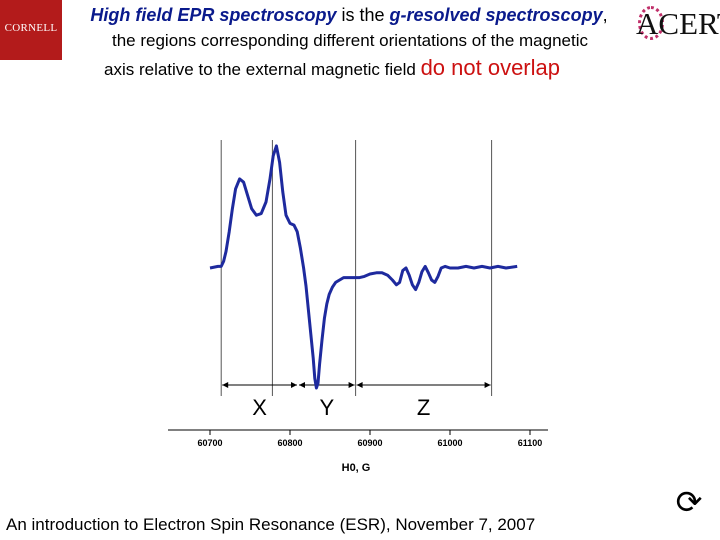 The width and height of the screenshot is (720, 540). What do you see at coordinates (213, 15) in the screenshot?
I see `emphasis-epr: High field EPR spectroscopy` at bounding box center [213, 15].